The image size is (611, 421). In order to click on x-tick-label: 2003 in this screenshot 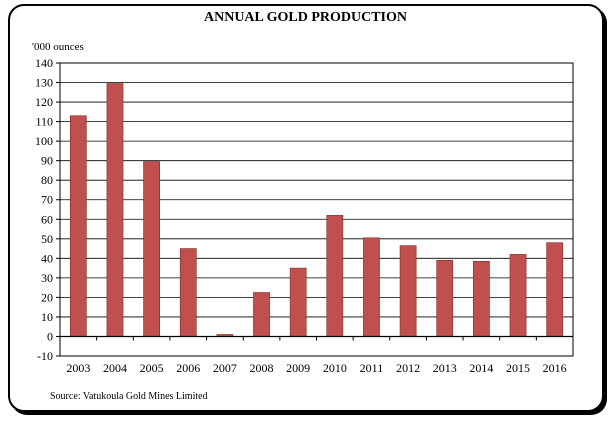, I will do `click(78, 368)`.